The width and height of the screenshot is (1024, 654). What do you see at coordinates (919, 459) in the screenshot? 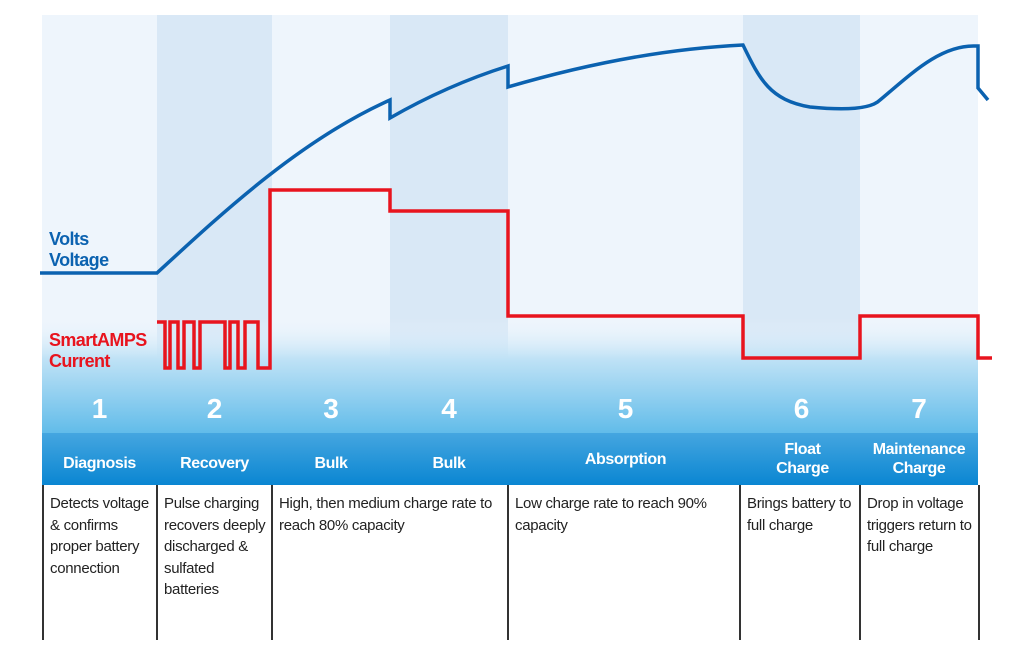
I see `stage-name-7: Maintenance Charge` at bounding box center [919, 459].